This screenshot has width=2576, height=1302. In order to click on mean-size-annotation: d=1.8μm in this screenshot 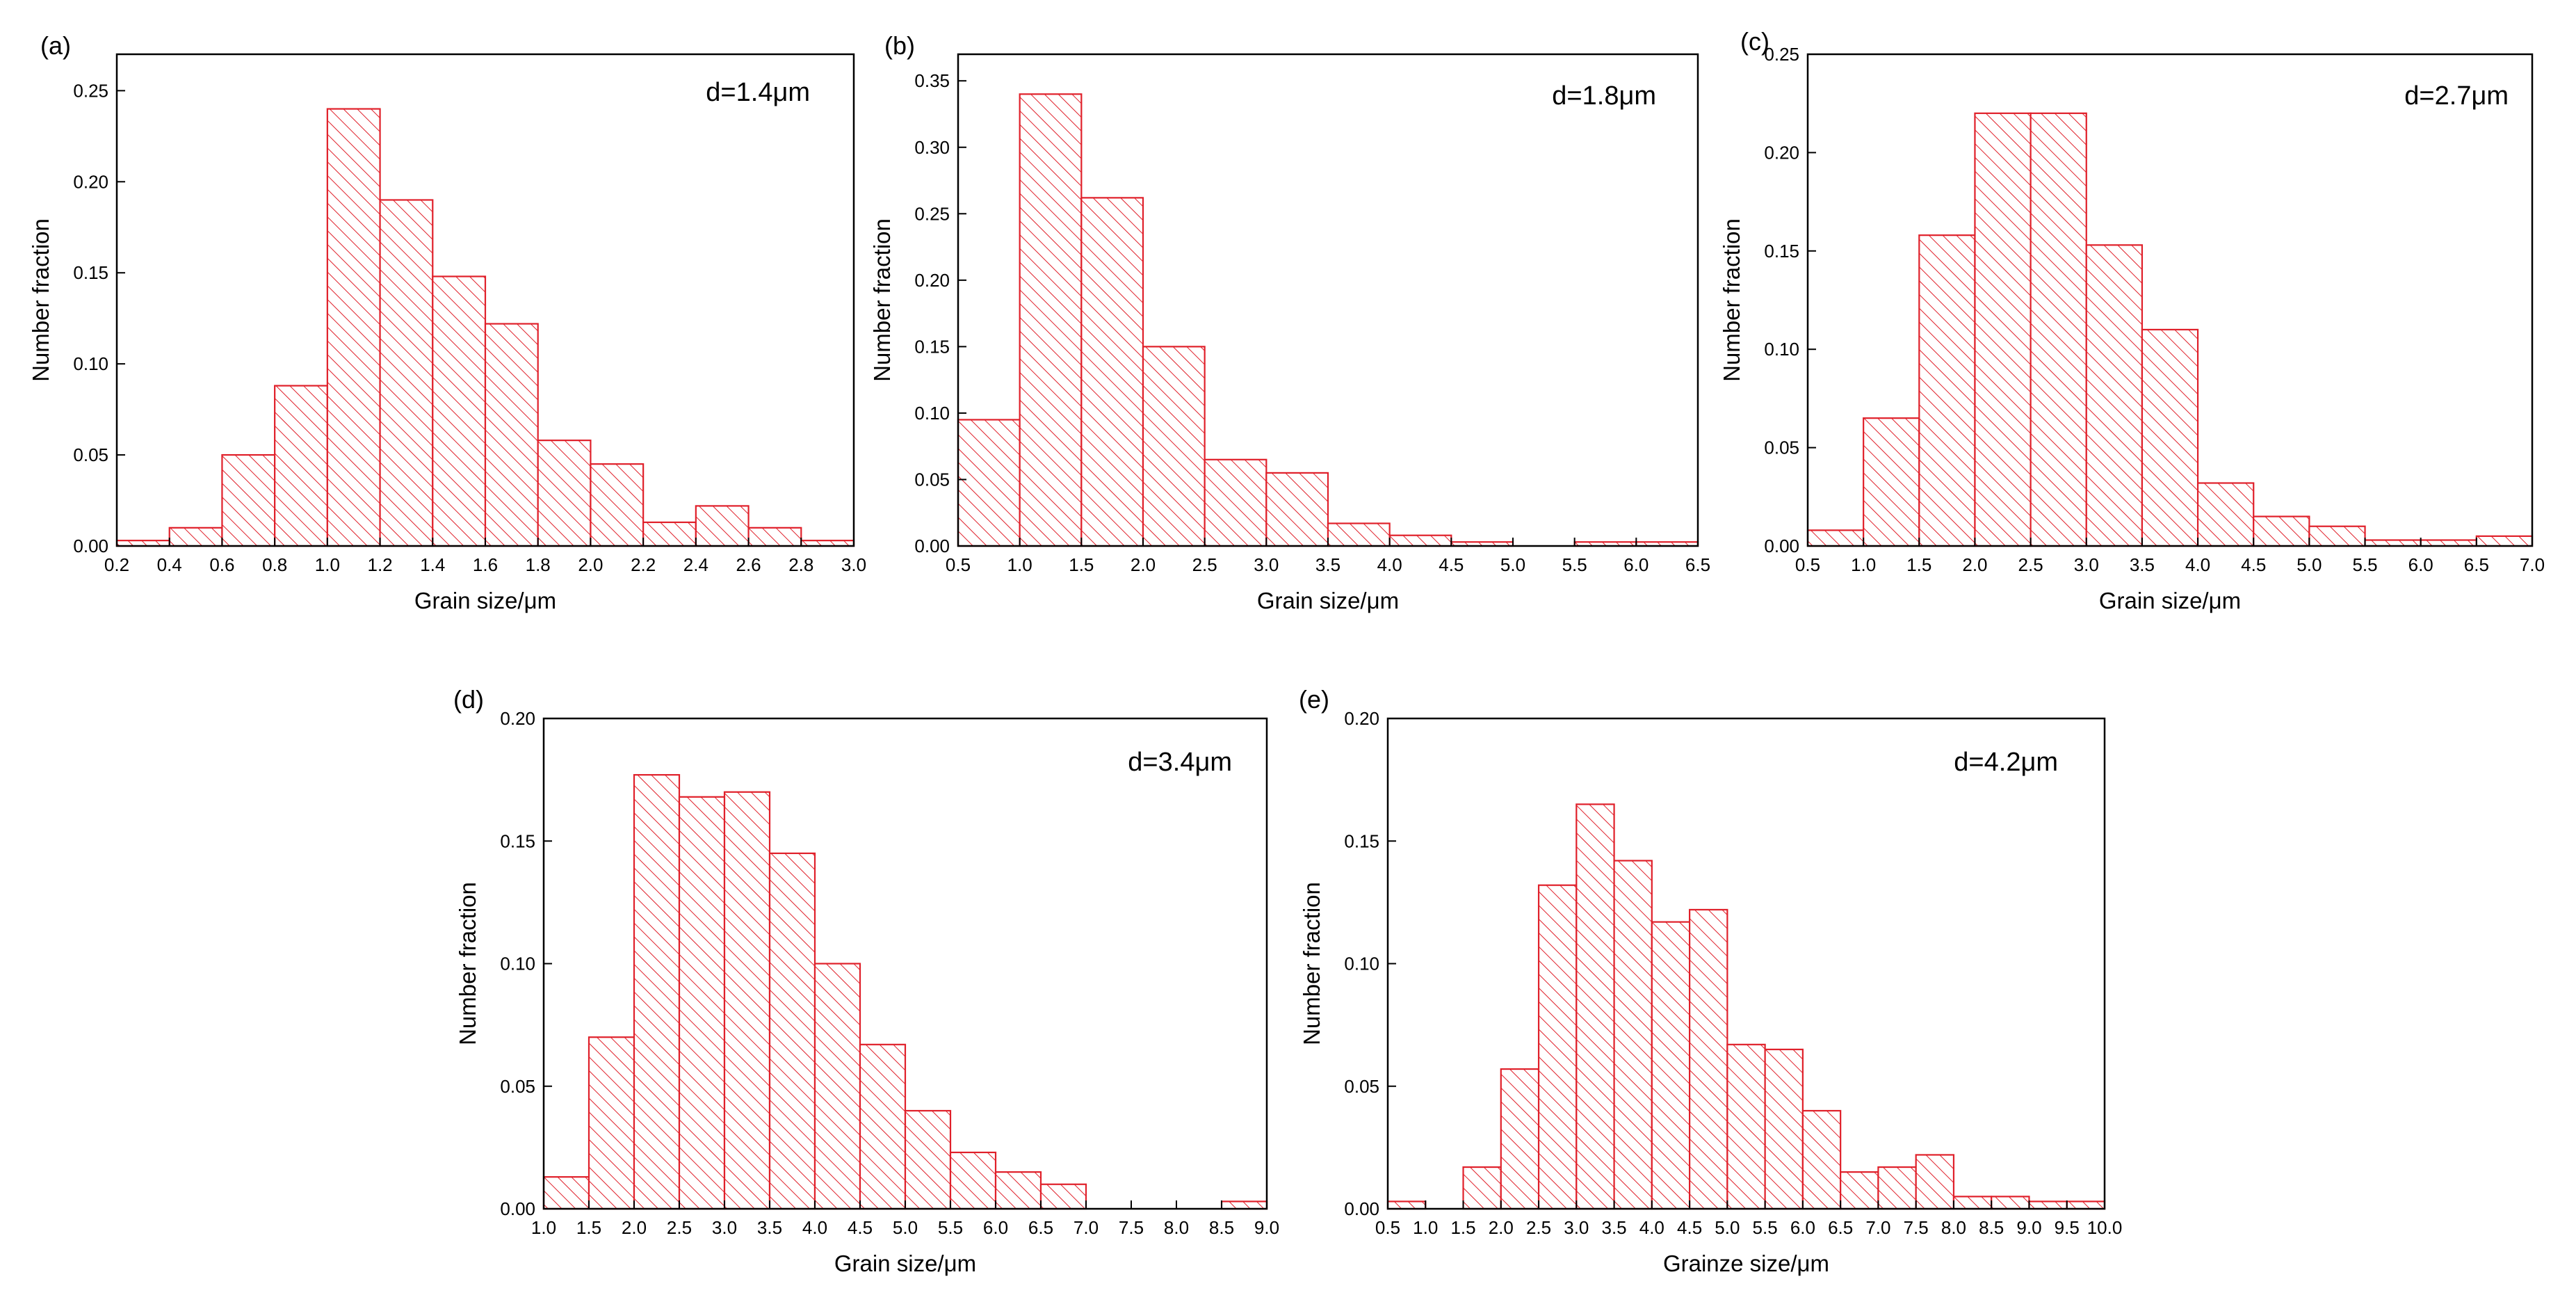, I will do `click(1604, 96)`.